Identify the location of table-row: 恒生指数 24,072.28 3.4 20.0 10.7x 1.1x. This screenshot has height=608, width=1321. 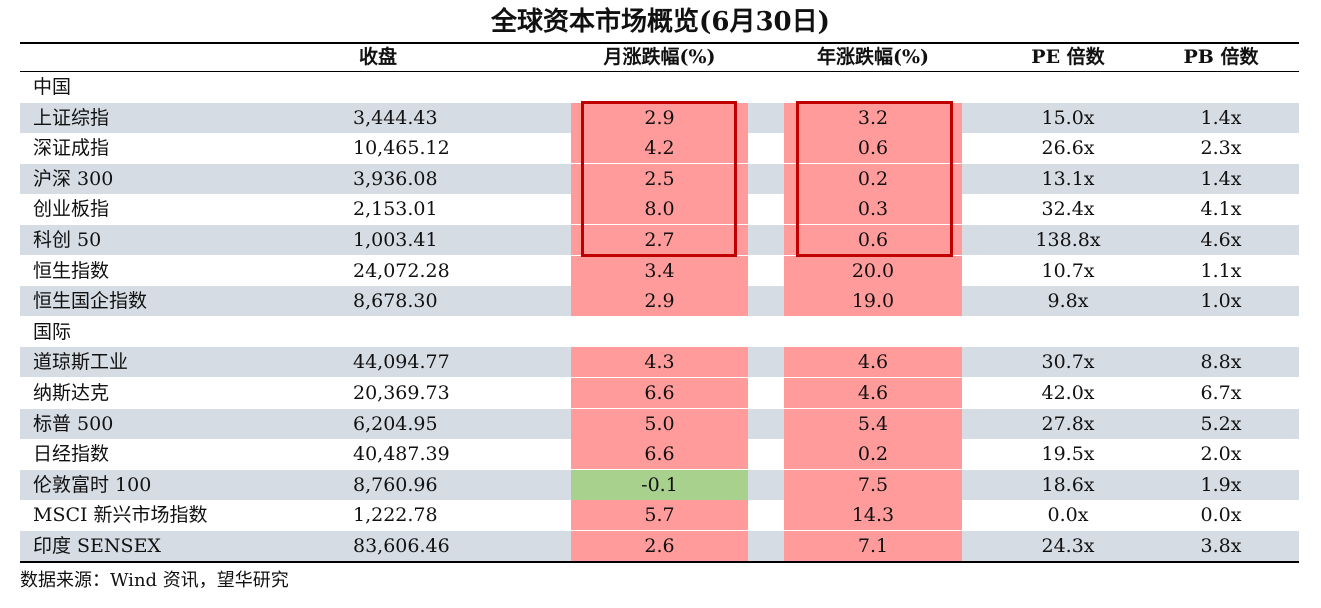
(659, 271).